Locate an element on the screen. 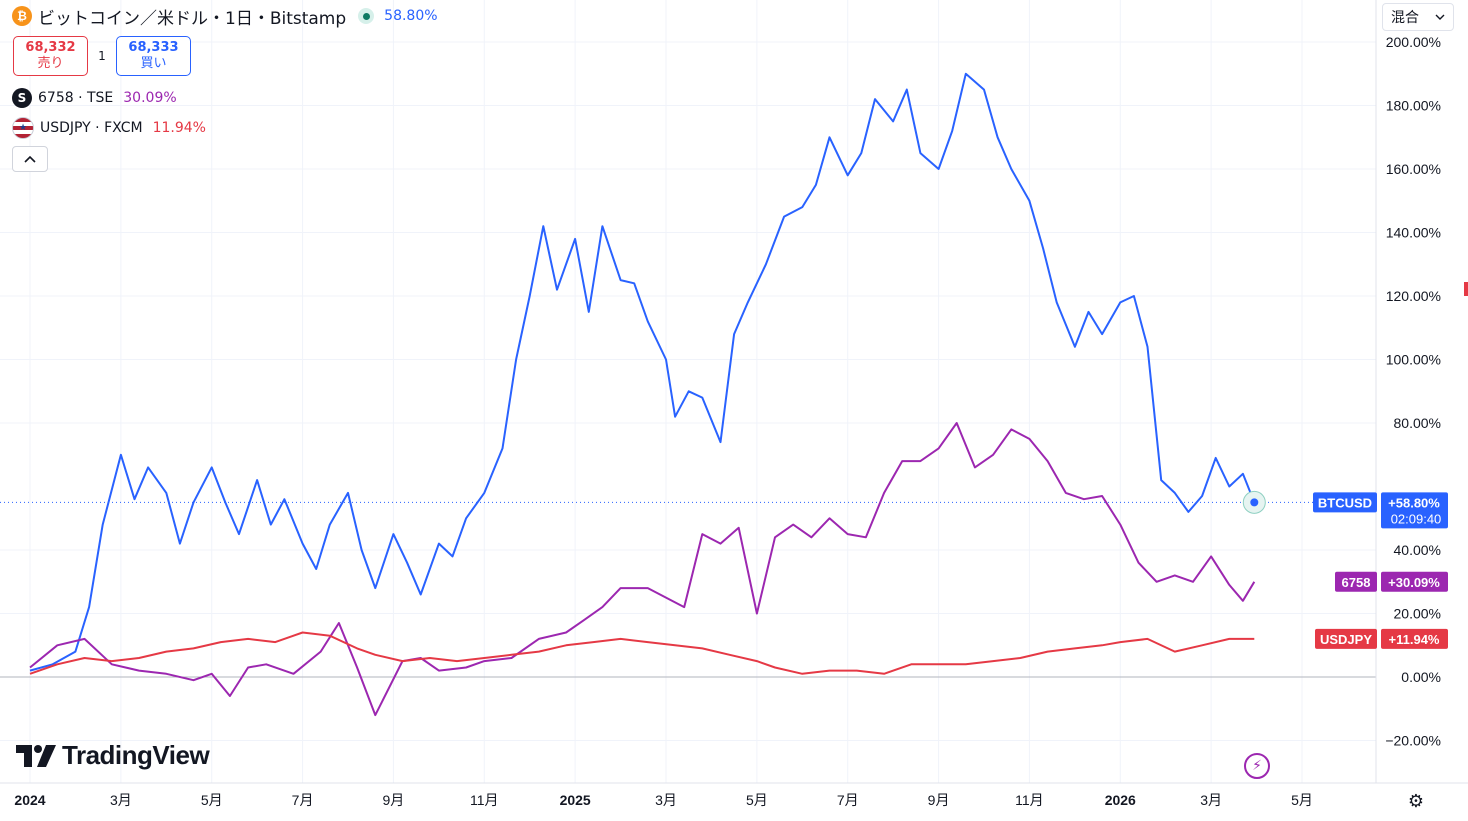  spread-value: 1 is located at coordinates (102, 56).